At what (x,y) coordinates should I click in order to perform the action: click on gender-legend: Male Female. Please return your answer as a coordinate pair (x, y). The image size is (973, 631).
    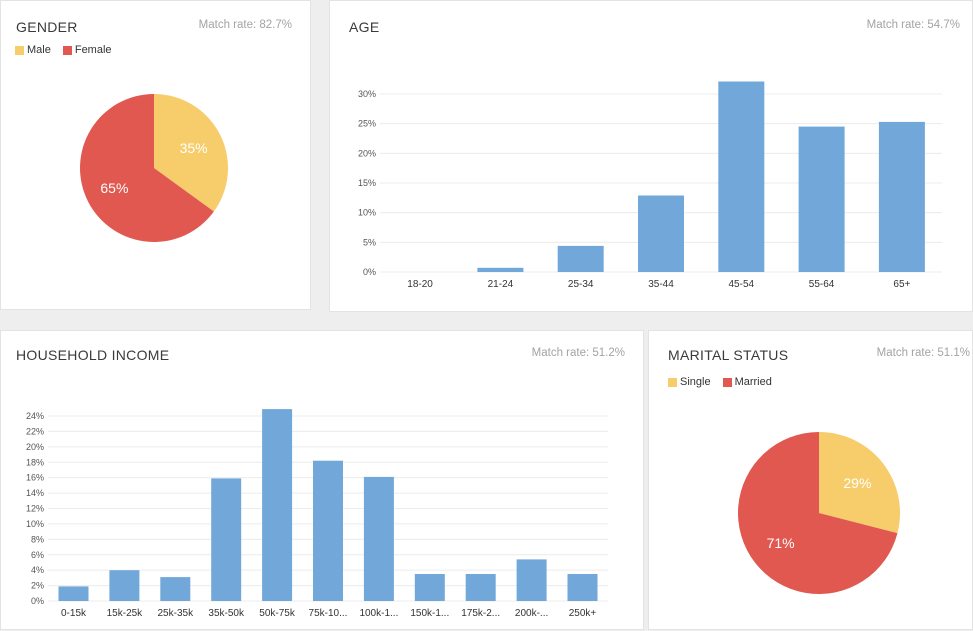
    Looking at the image, I should click on (63, 50).